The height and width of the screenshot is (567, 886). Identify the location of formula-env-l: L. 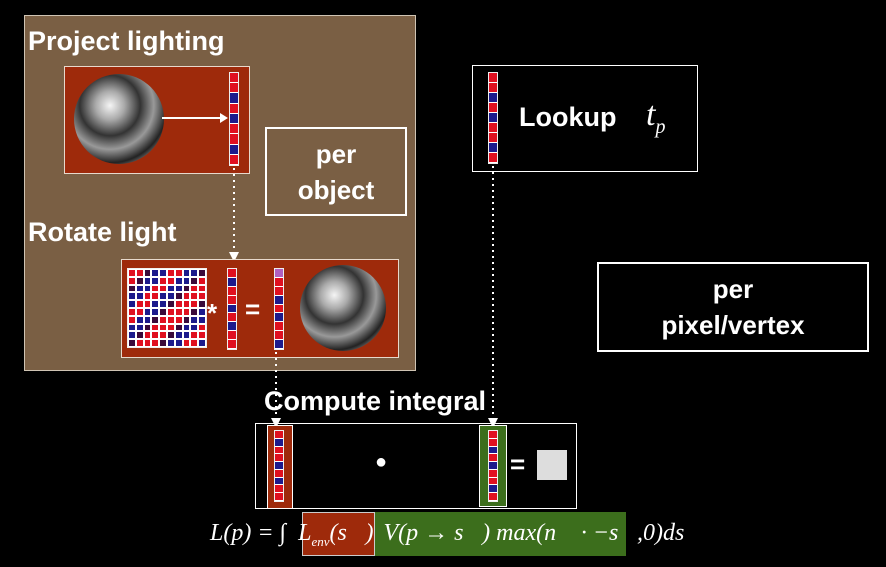
(305, 533).